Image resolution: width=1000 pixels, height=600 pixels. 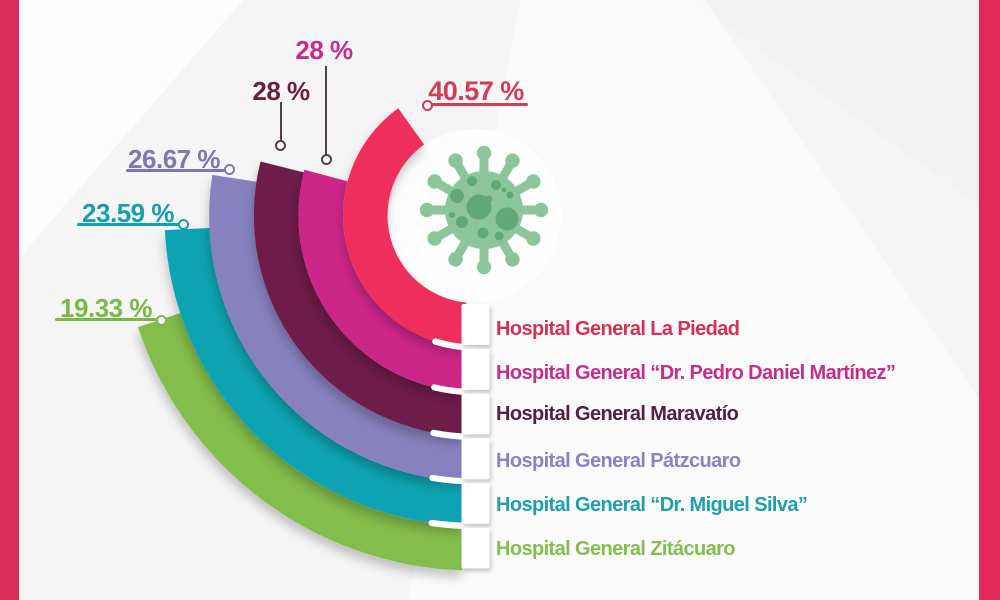 What do you see at coordinates (326, 159) in the screenshot?
I see `leader-dot-pedro-daniel` at bounding box center [326, 159].